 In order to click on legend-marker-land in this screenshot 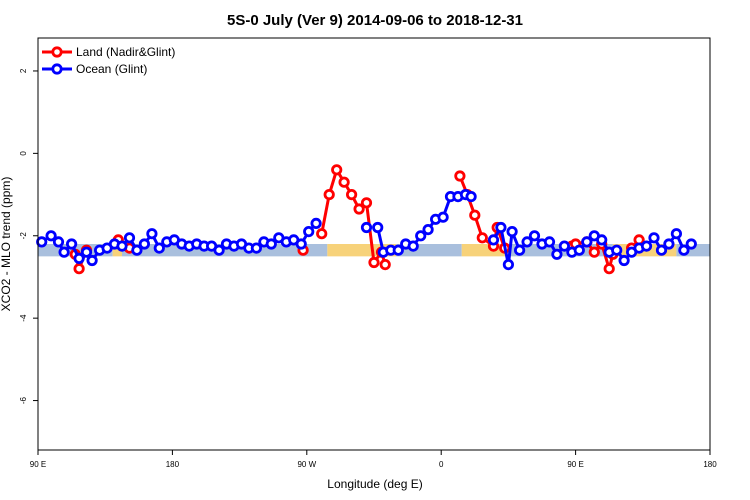, I will do `click(57, 52)`.